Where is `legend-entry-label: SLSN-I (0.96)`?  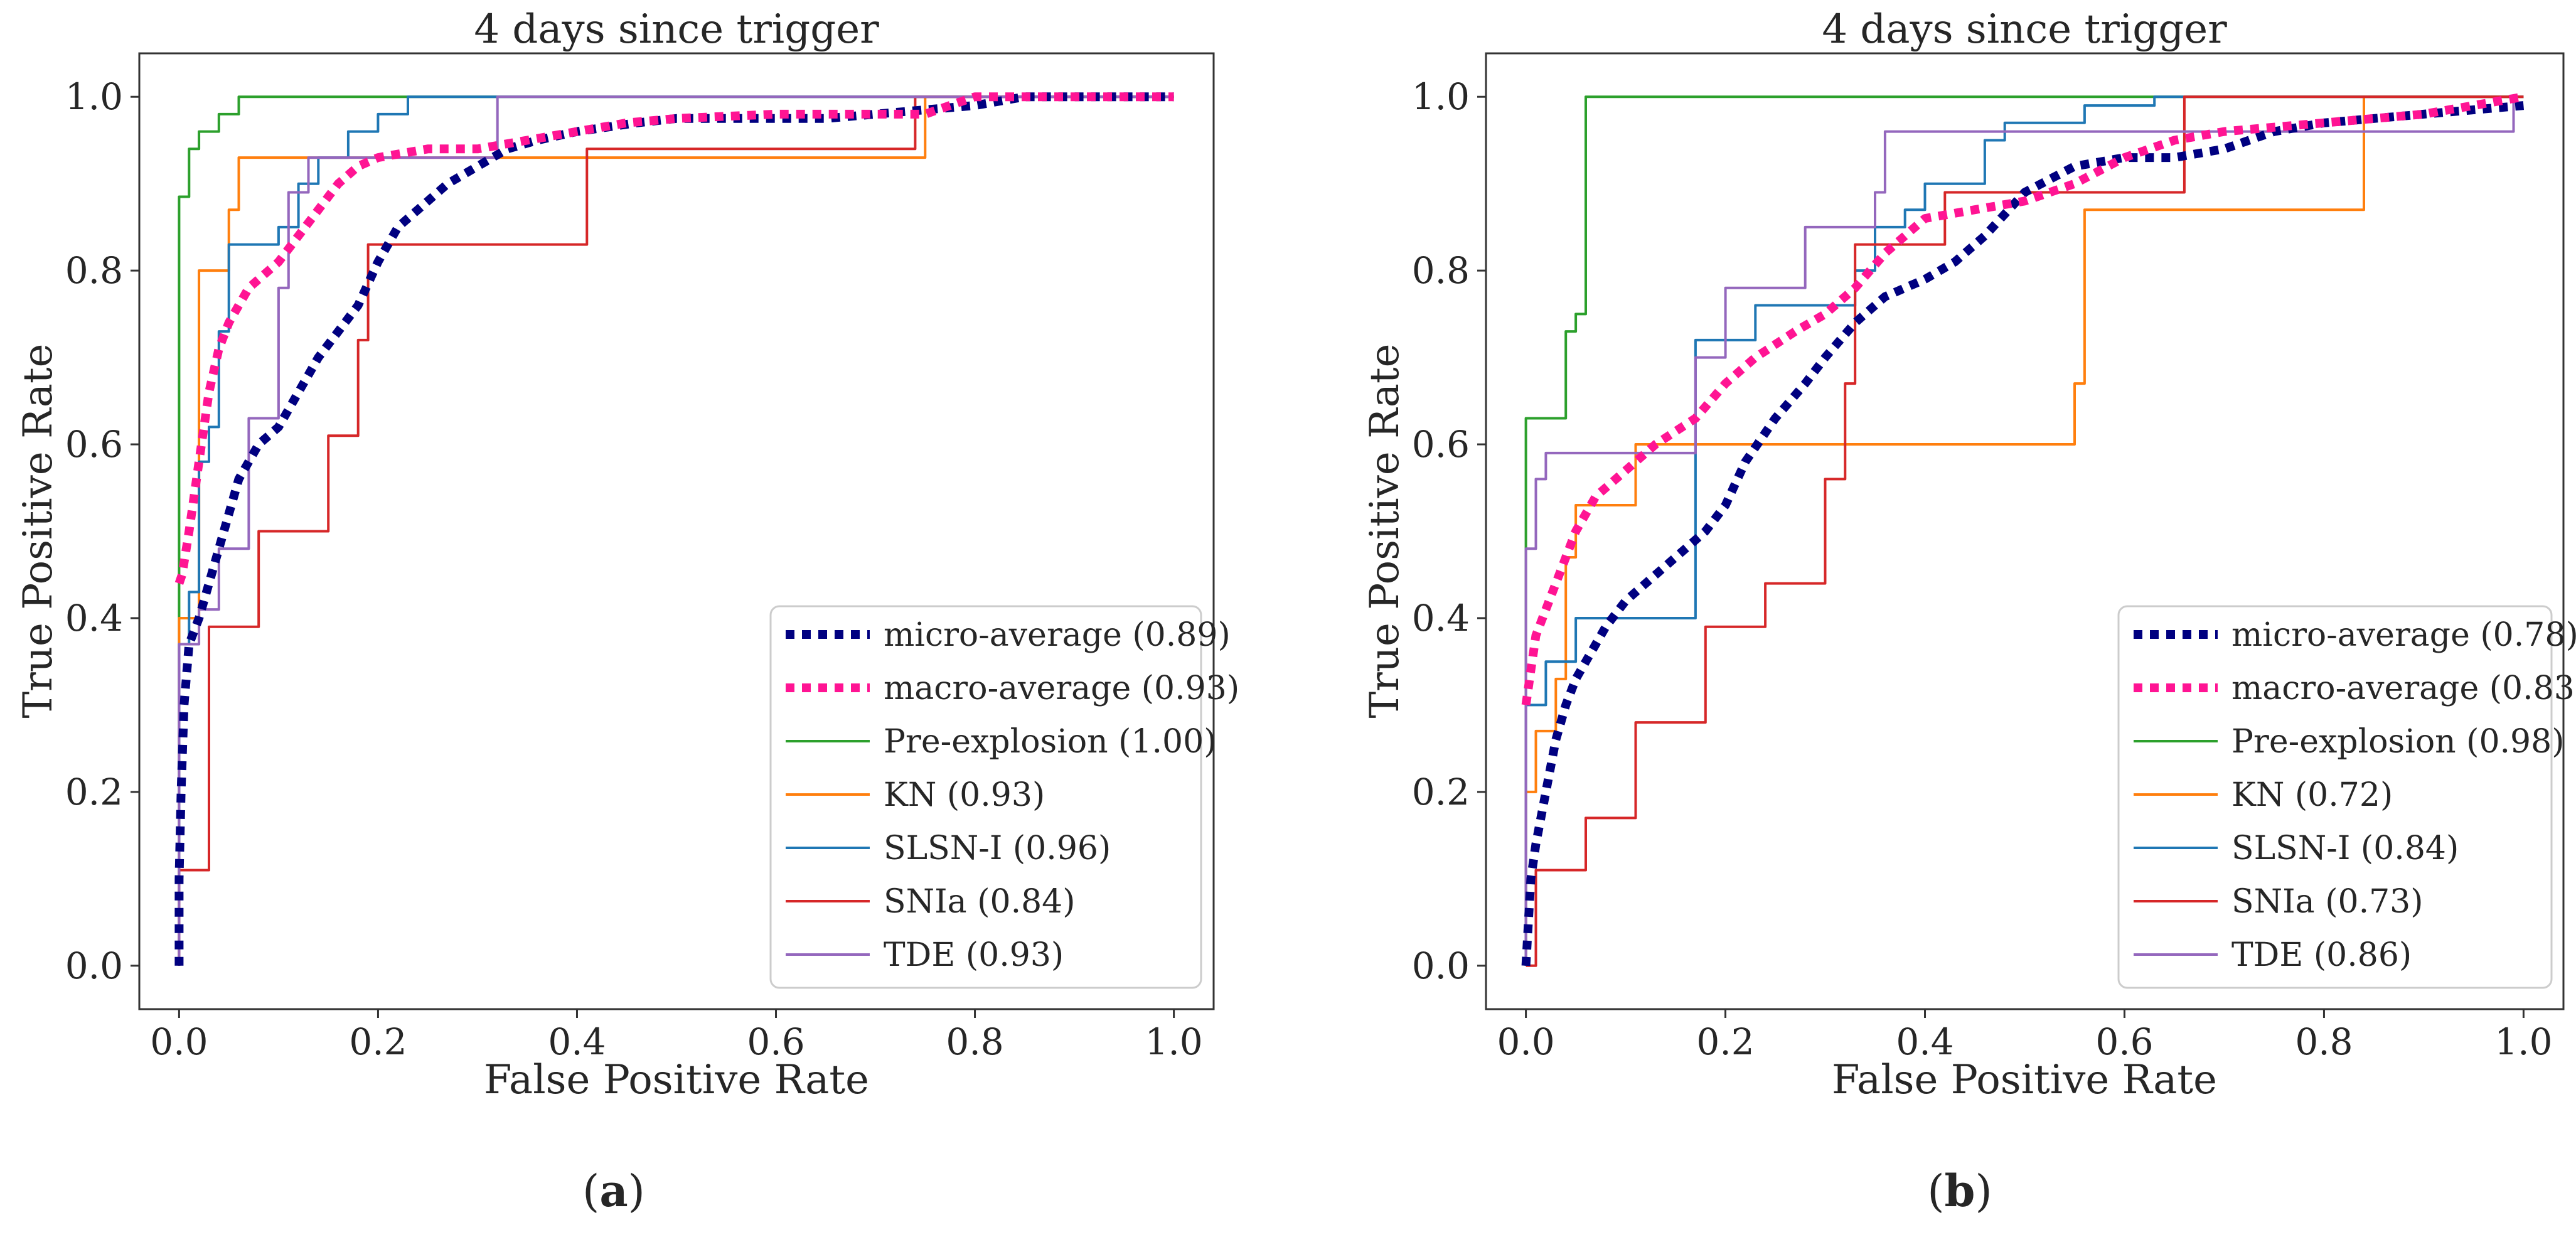 legend-entry-label: SLSN-I (0.96) is located at coordinates (998, 848).